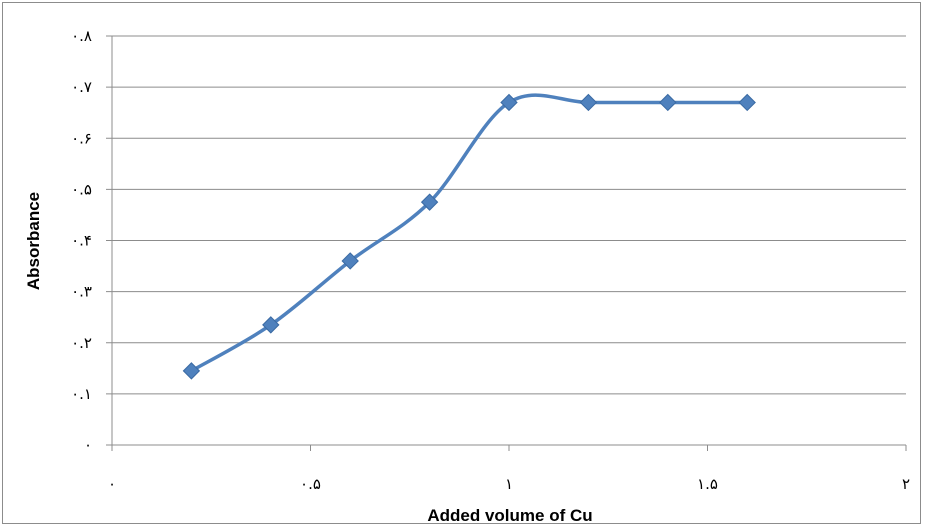  Describe the element at coordinates (112, 484) in the screenshot. I see `x-tick-label: ۰` at that location.